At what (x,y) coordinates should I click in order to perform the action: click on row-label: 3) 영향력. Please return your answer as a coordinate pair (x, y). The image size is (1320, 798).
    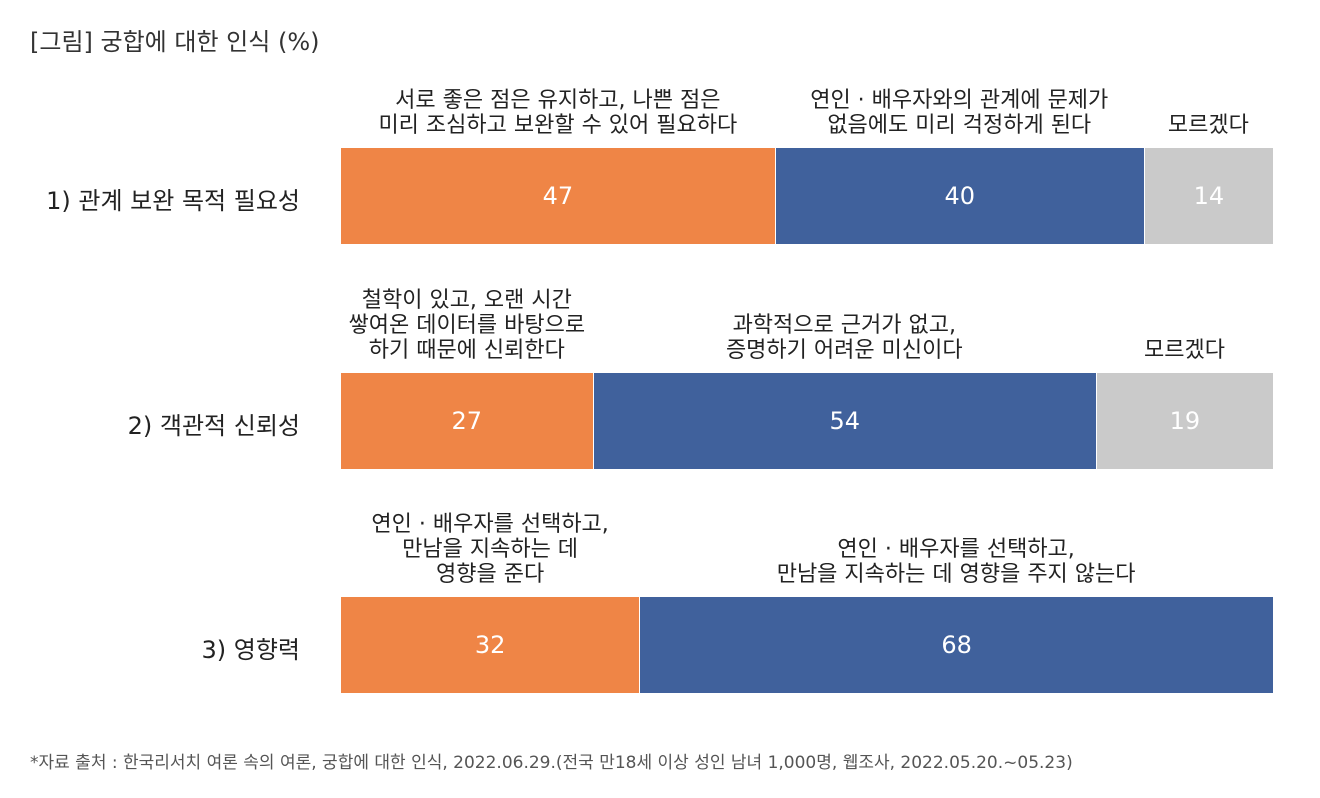
    Looking at the image, I should click on (250, 650).